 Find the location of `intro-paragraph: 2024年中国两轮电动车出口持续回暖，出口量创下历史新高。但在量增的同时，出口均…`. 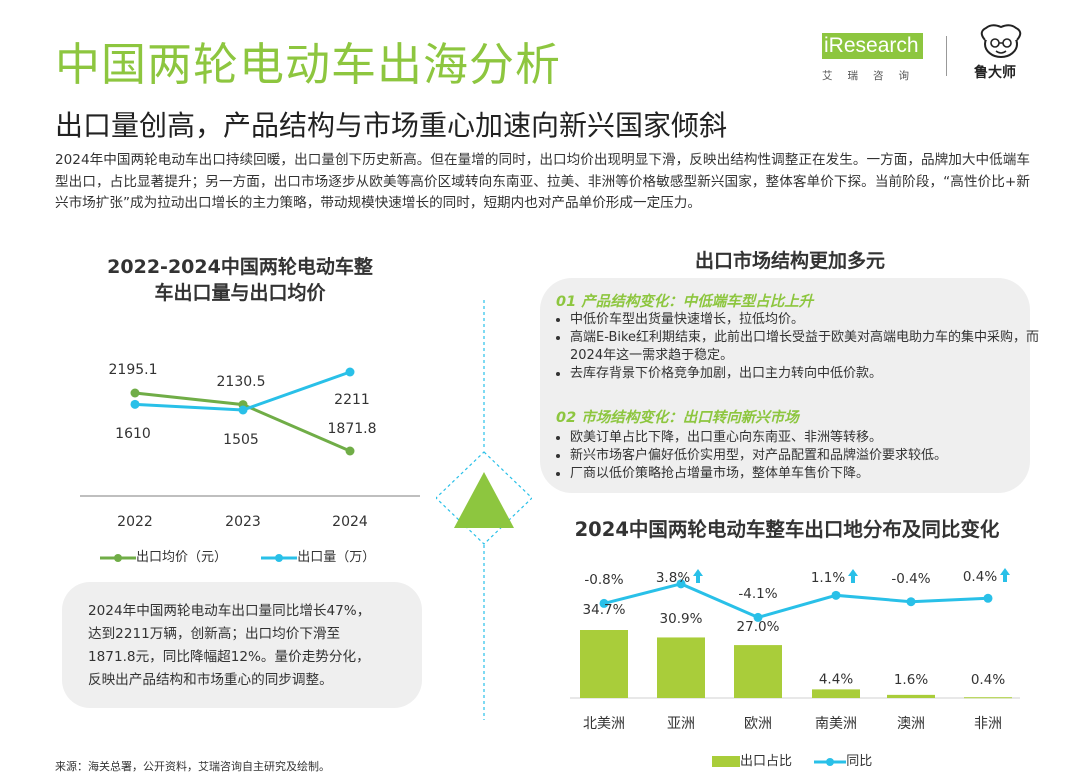

intro-paragraph: 2024年中国两轮电动车出口持续回暖，出口量创下历史新高。但在量增的同时，出口均… is located at coordinates (542, 181).